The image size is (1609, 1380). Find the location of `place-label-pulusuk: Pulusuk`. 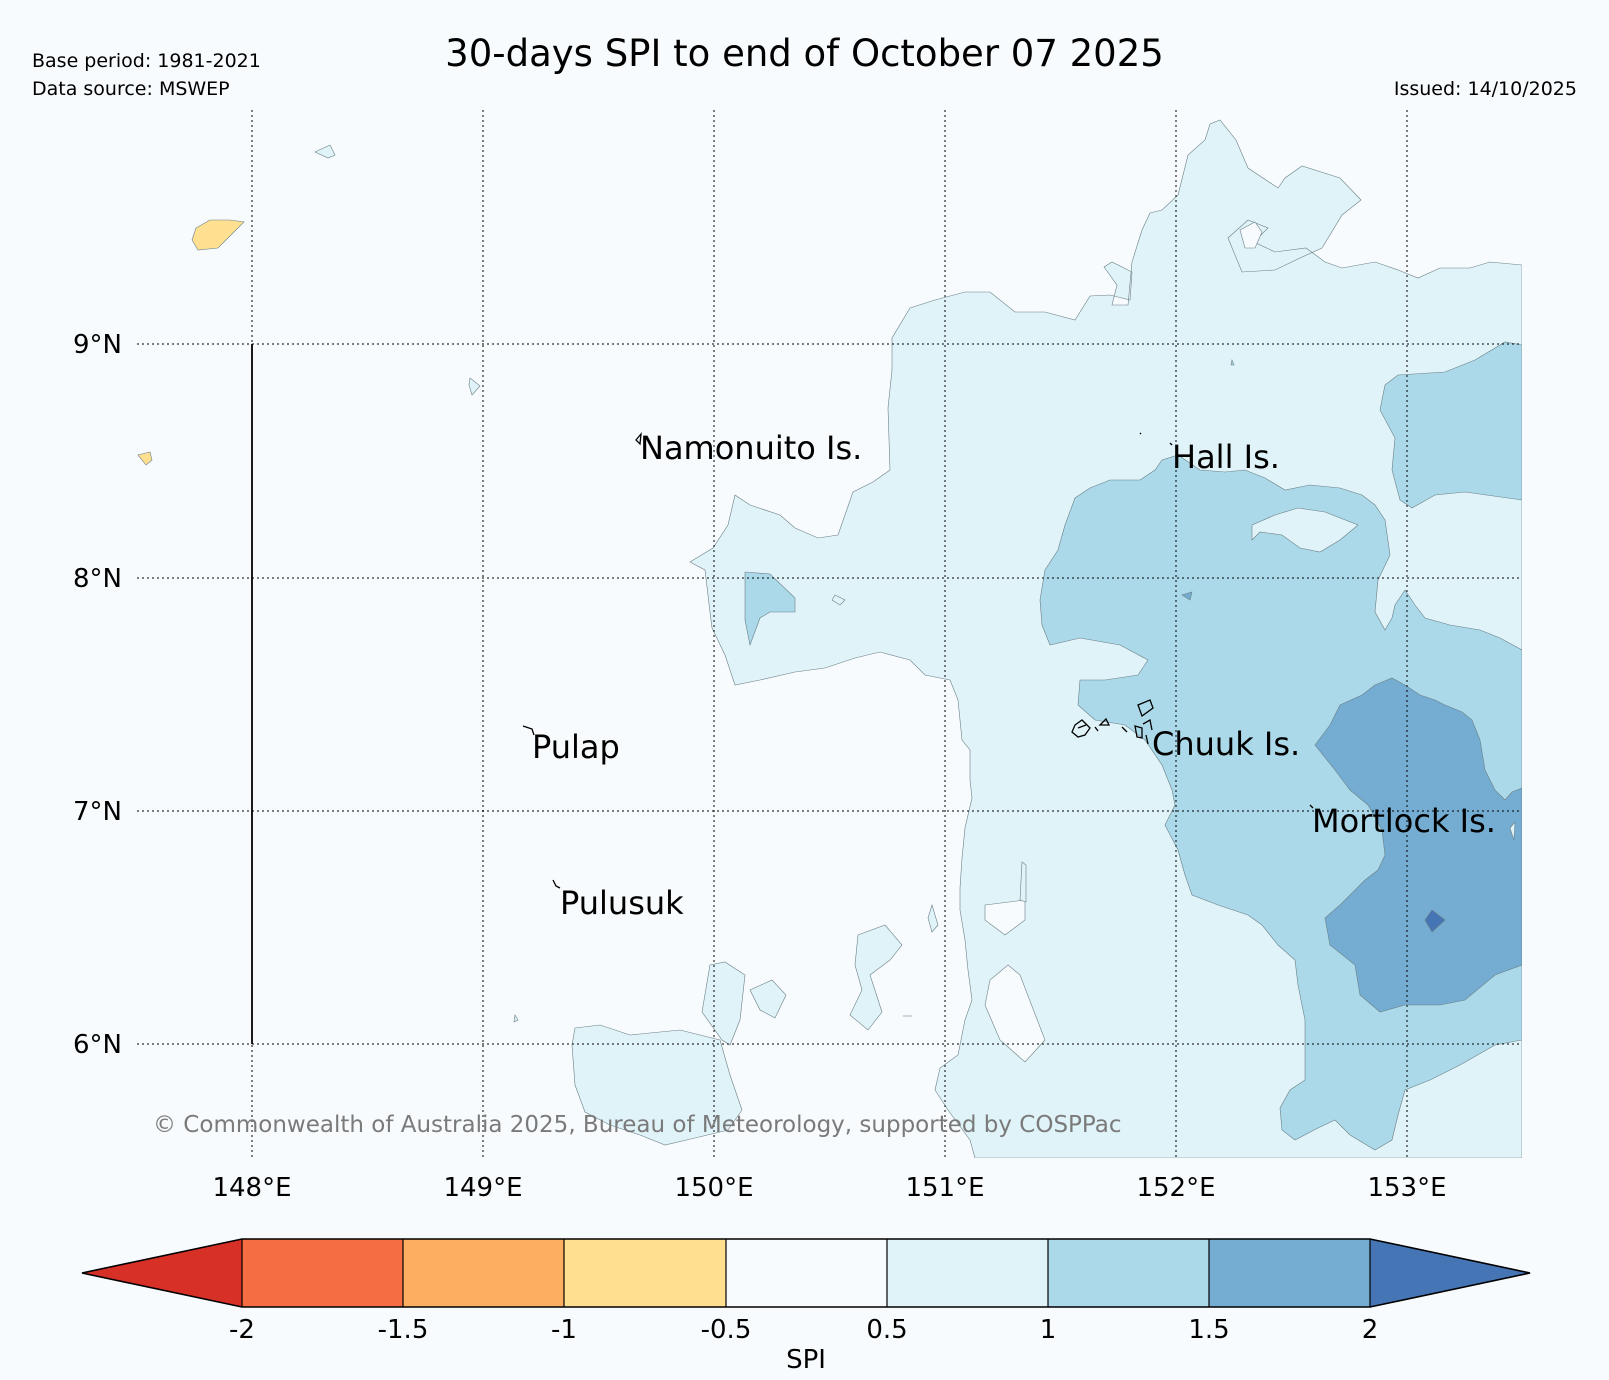

place-label-pulusuk: Pulusuk is located at coordinates (622, 903).